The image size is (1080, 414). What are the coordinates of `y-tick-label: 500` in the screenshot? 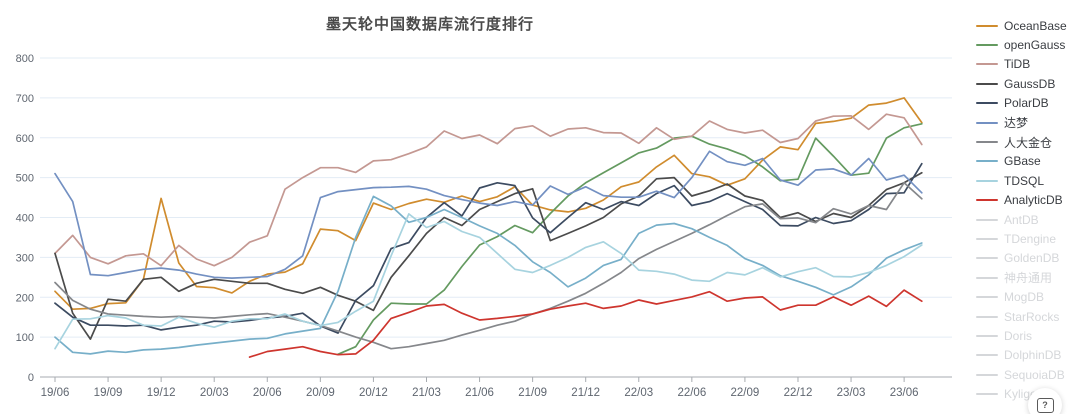 It's located at (25, 179).